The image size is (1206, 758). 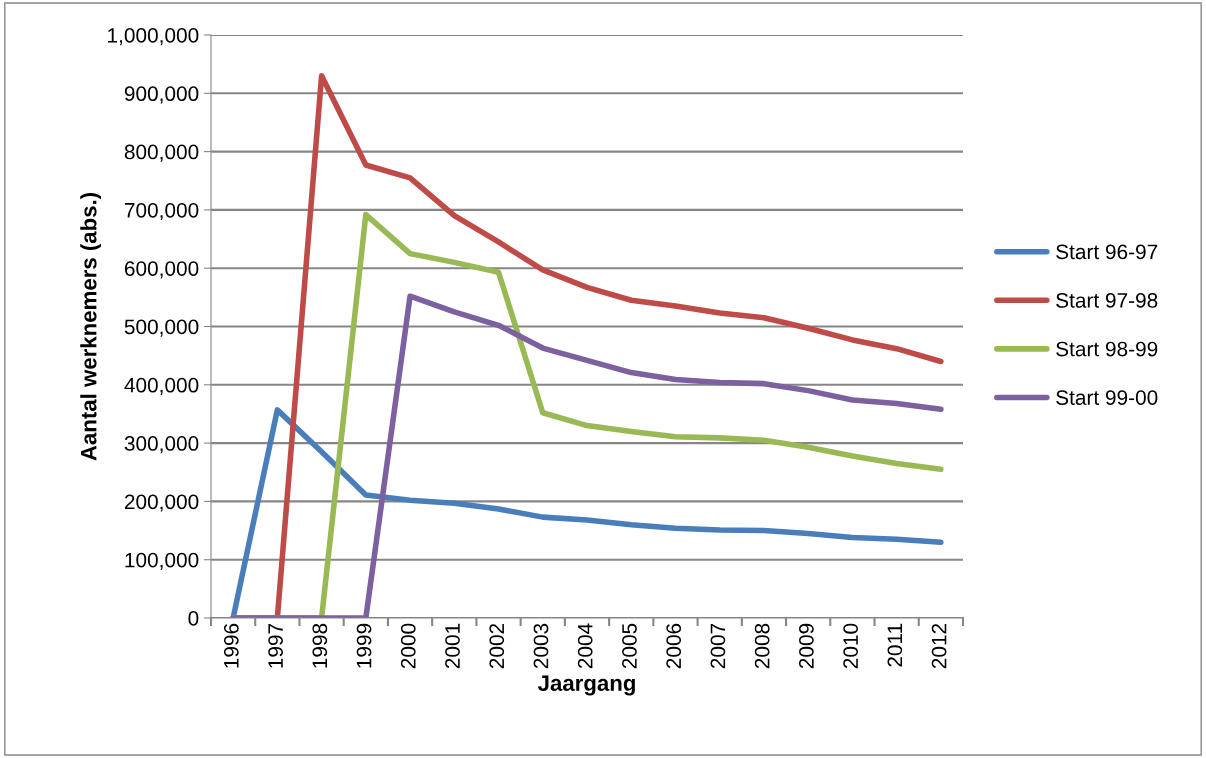 I want to click on x-tick-label: 1996, so click(x=231, y=645).